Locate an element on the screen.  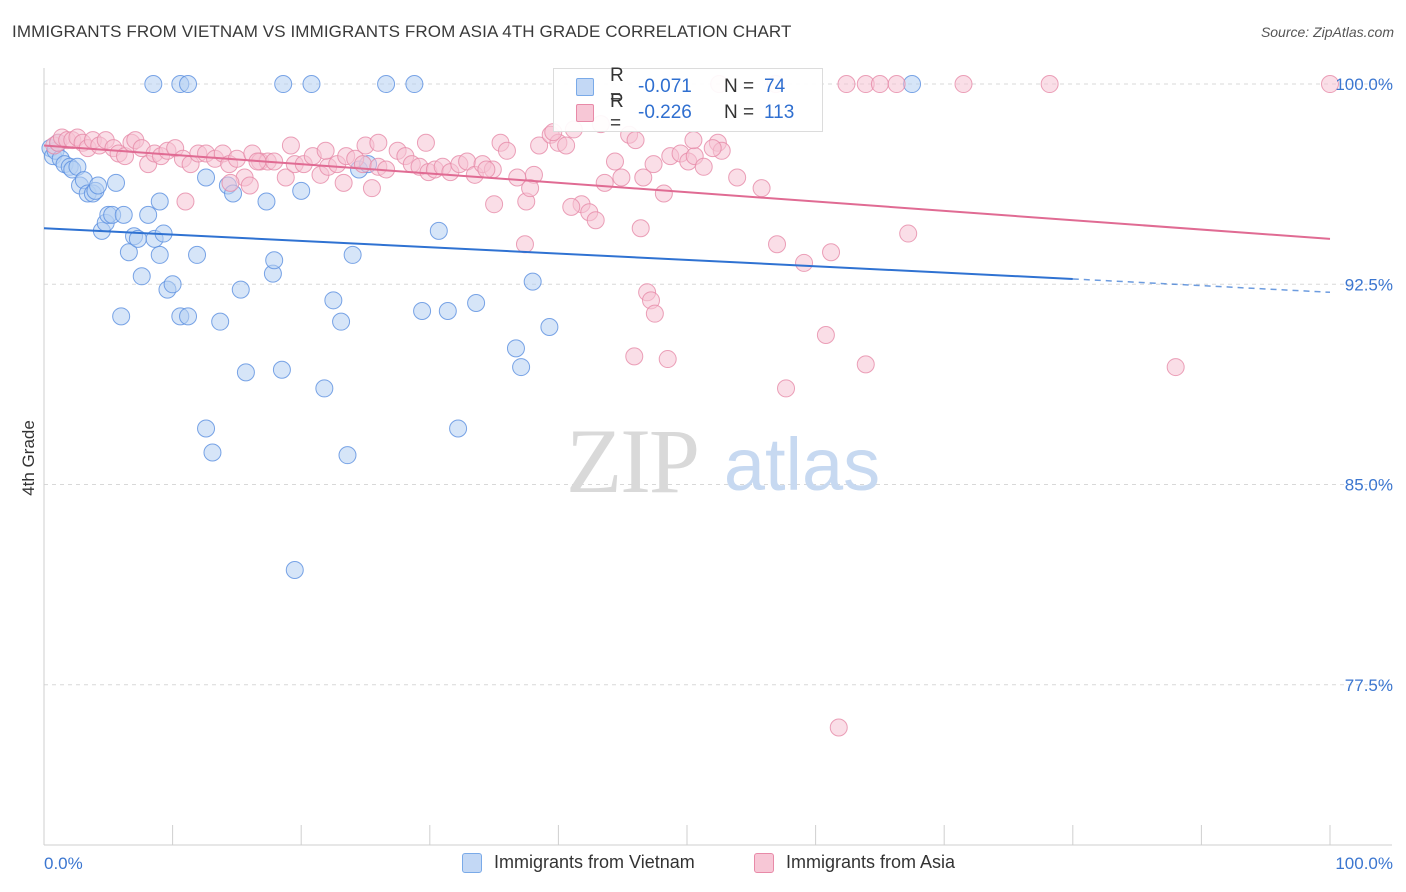
legend-item-asia: Immigrants from Asia is located at coordinates (854, 862).